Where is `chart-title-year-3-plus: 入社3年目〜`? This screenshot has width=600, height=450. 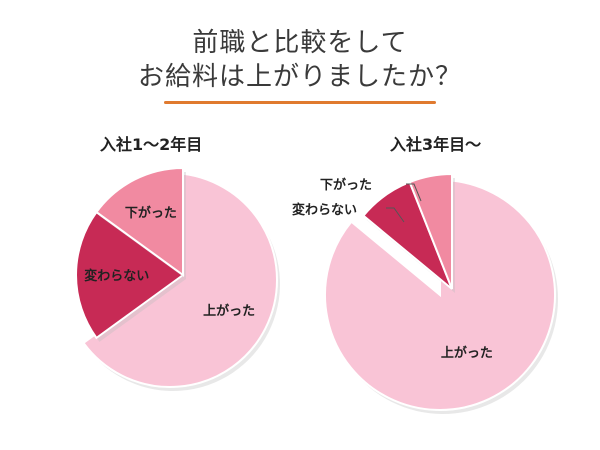
chart-title-year-3-plus: 入社3年目〜 is located at coordinates (436, 144).